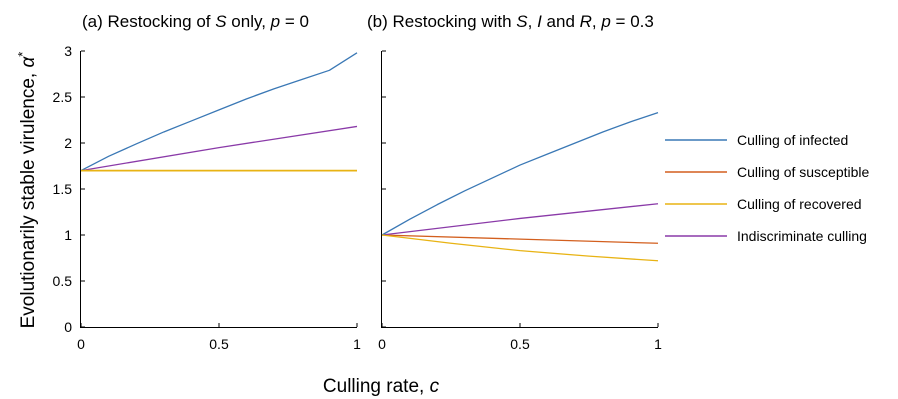 This screenshot has width=898, height=399. What do you see at coordinates (63, 281) in the screenshot?
I see `panel-a-y-tick-label: 0.5` at bounding box center [63, 281].